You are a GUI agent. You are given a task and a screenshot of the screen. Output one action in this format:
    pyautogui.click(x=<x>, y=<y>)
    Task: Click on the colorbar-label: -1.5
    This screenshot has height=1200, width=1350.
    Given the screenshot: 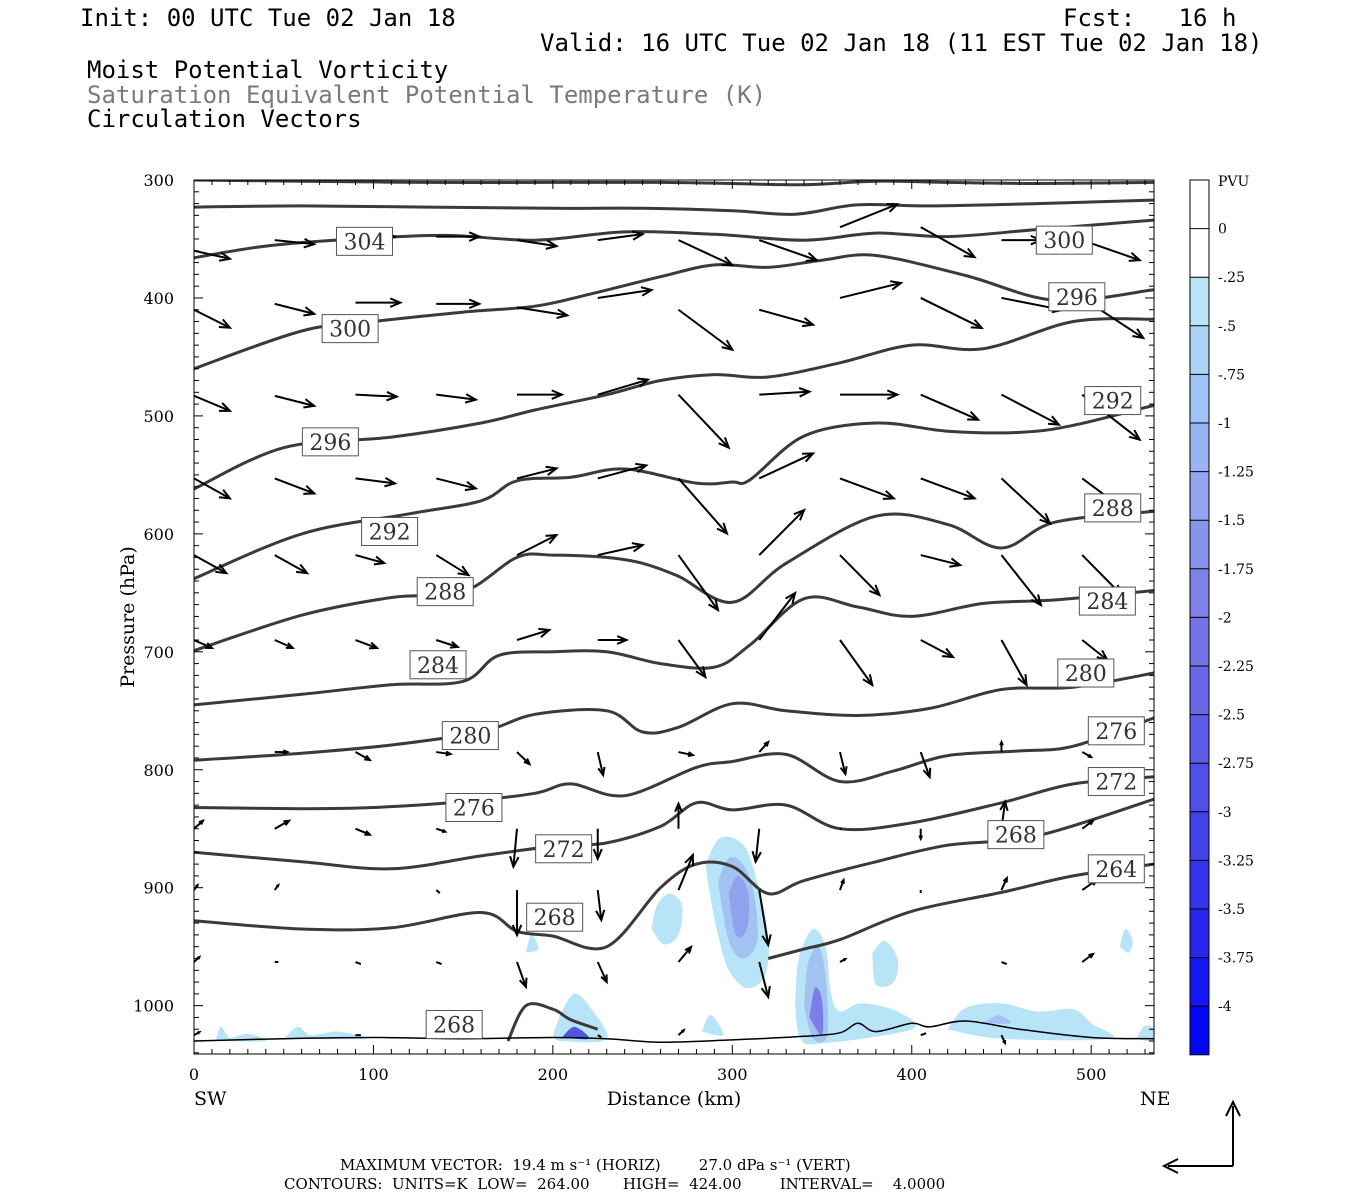 What is the action you would take?
    pyautogui.click(x=1231, y=521)
    